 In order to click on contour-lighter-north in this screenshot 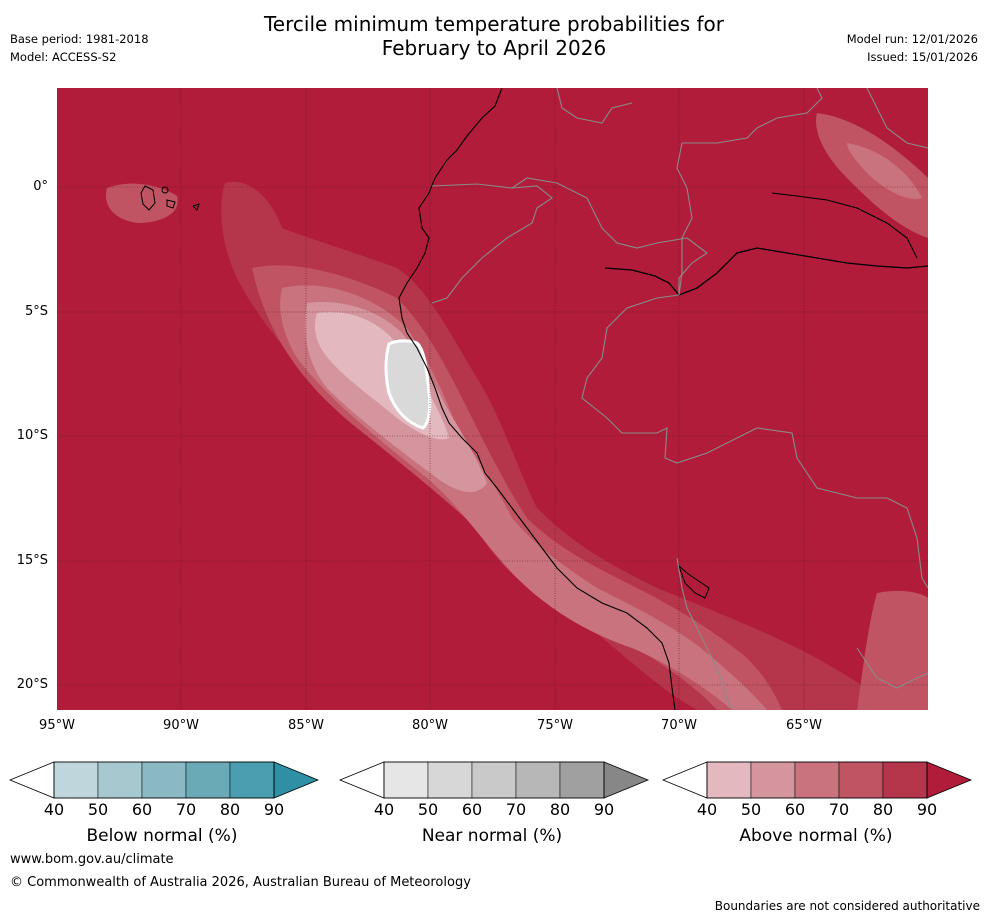, I will do `click(884, 171)`.